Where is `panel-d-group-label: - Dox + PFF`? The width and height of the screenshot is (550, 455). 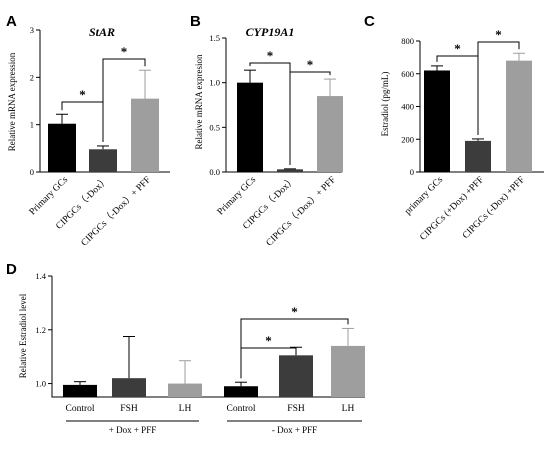 panel-d-group-label: - Dox + PFF is located at coordinates (294, 430).